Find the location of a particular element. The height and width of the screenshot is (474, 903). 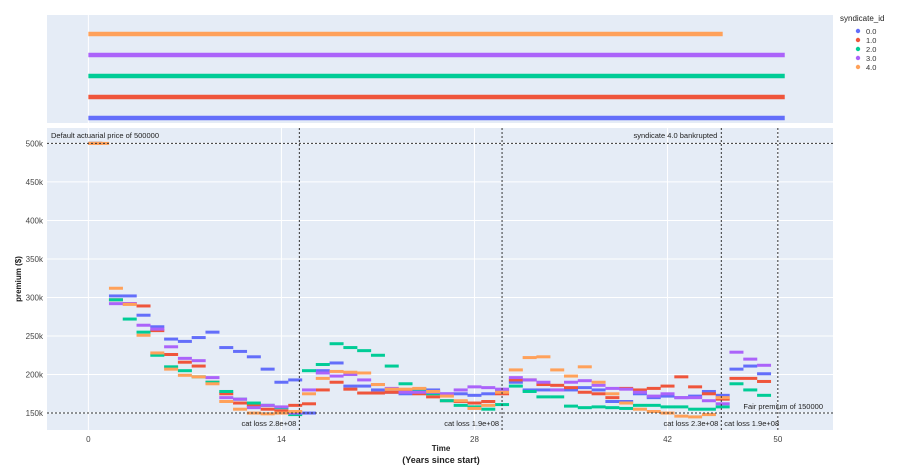

annotation-fair-premium: Fair premium of 150000 is located at coordinates (783, 406).